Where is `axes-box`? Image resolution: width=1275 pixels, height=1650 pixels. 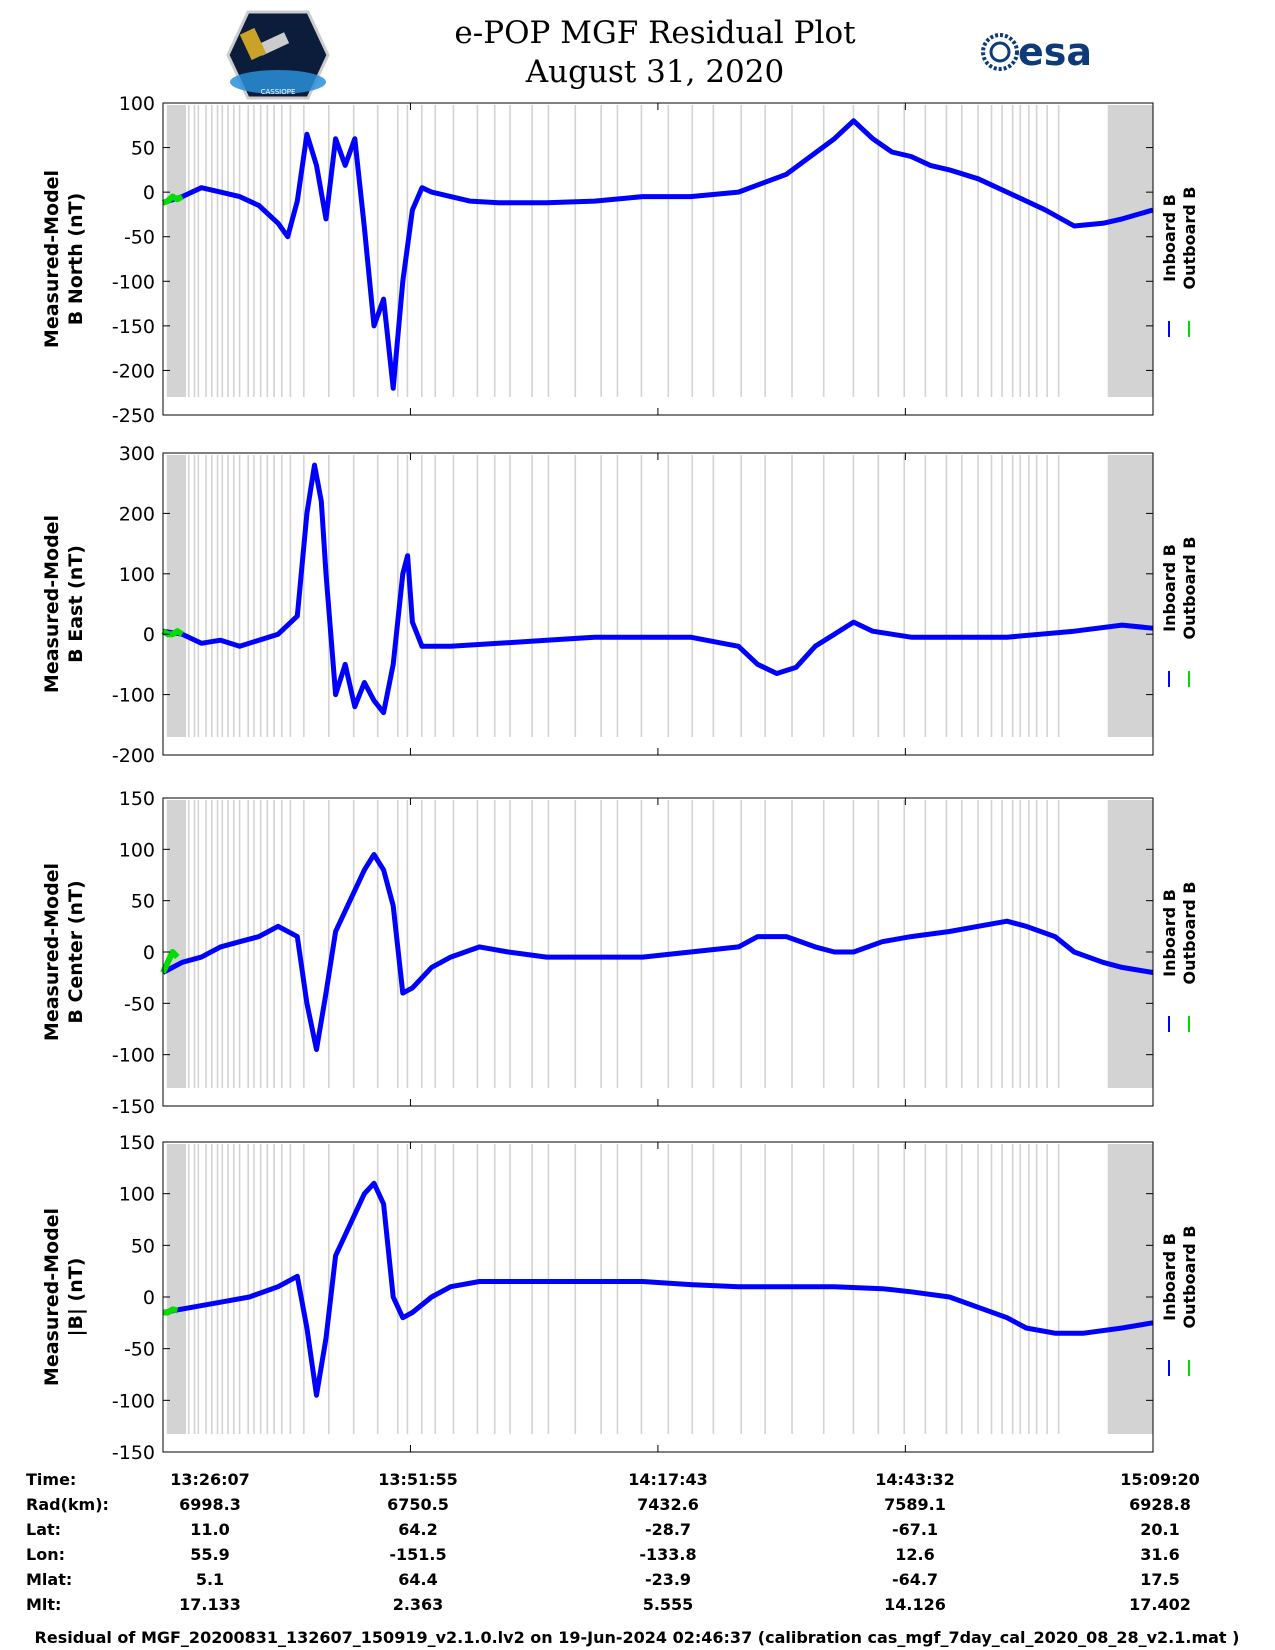
axes-box is located at coordinates (658, 1297).